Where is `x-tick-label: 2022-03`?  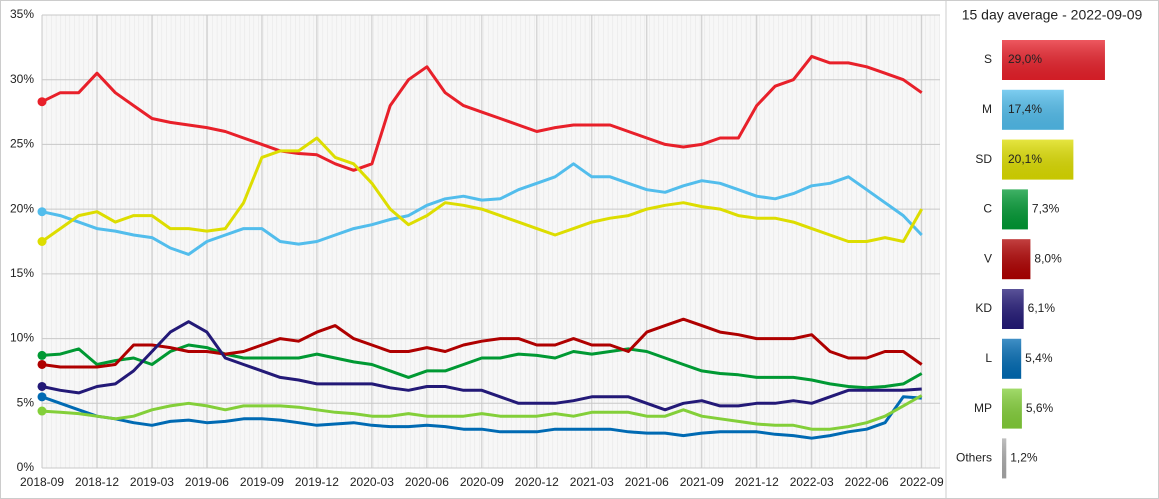
x-tick-label: 2022-03 is located at coordinates (812, 482).